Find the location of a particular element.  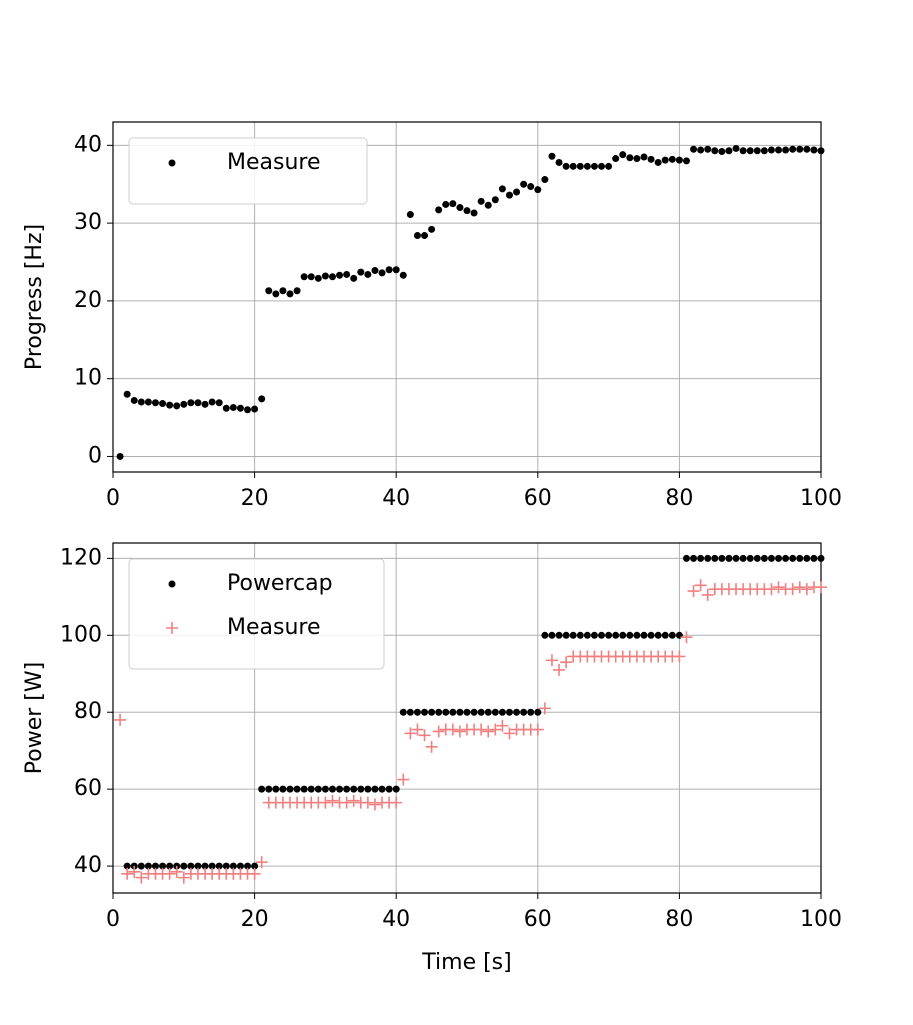

y-tick-label: 30 is located at coordinates (88, 222).